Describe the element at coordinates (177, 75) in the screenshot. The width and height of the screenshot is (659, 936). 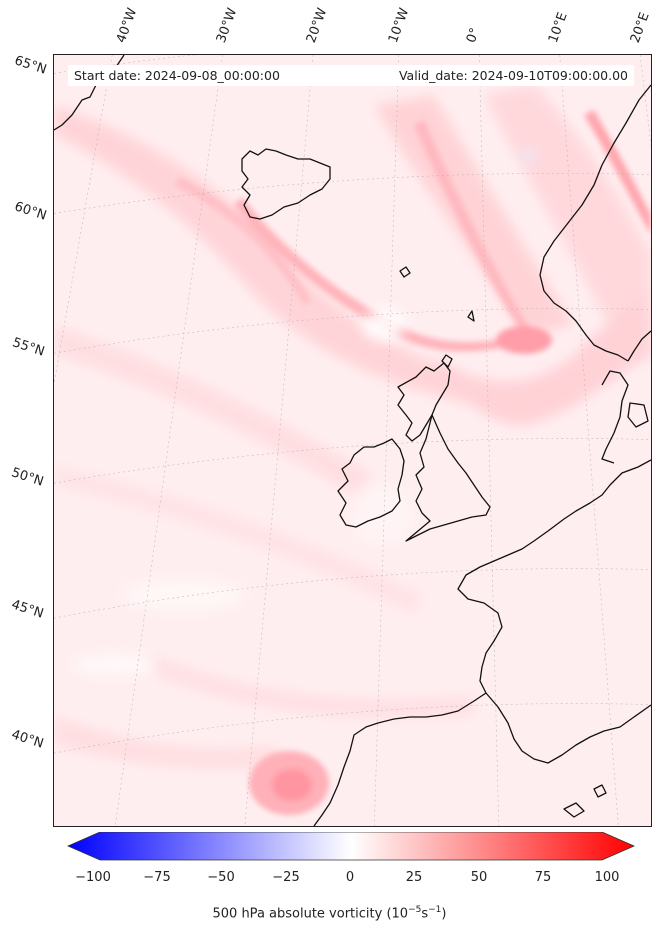
I see `start-date-label: Start date: 2024-09-08_00:00:00` at that location.